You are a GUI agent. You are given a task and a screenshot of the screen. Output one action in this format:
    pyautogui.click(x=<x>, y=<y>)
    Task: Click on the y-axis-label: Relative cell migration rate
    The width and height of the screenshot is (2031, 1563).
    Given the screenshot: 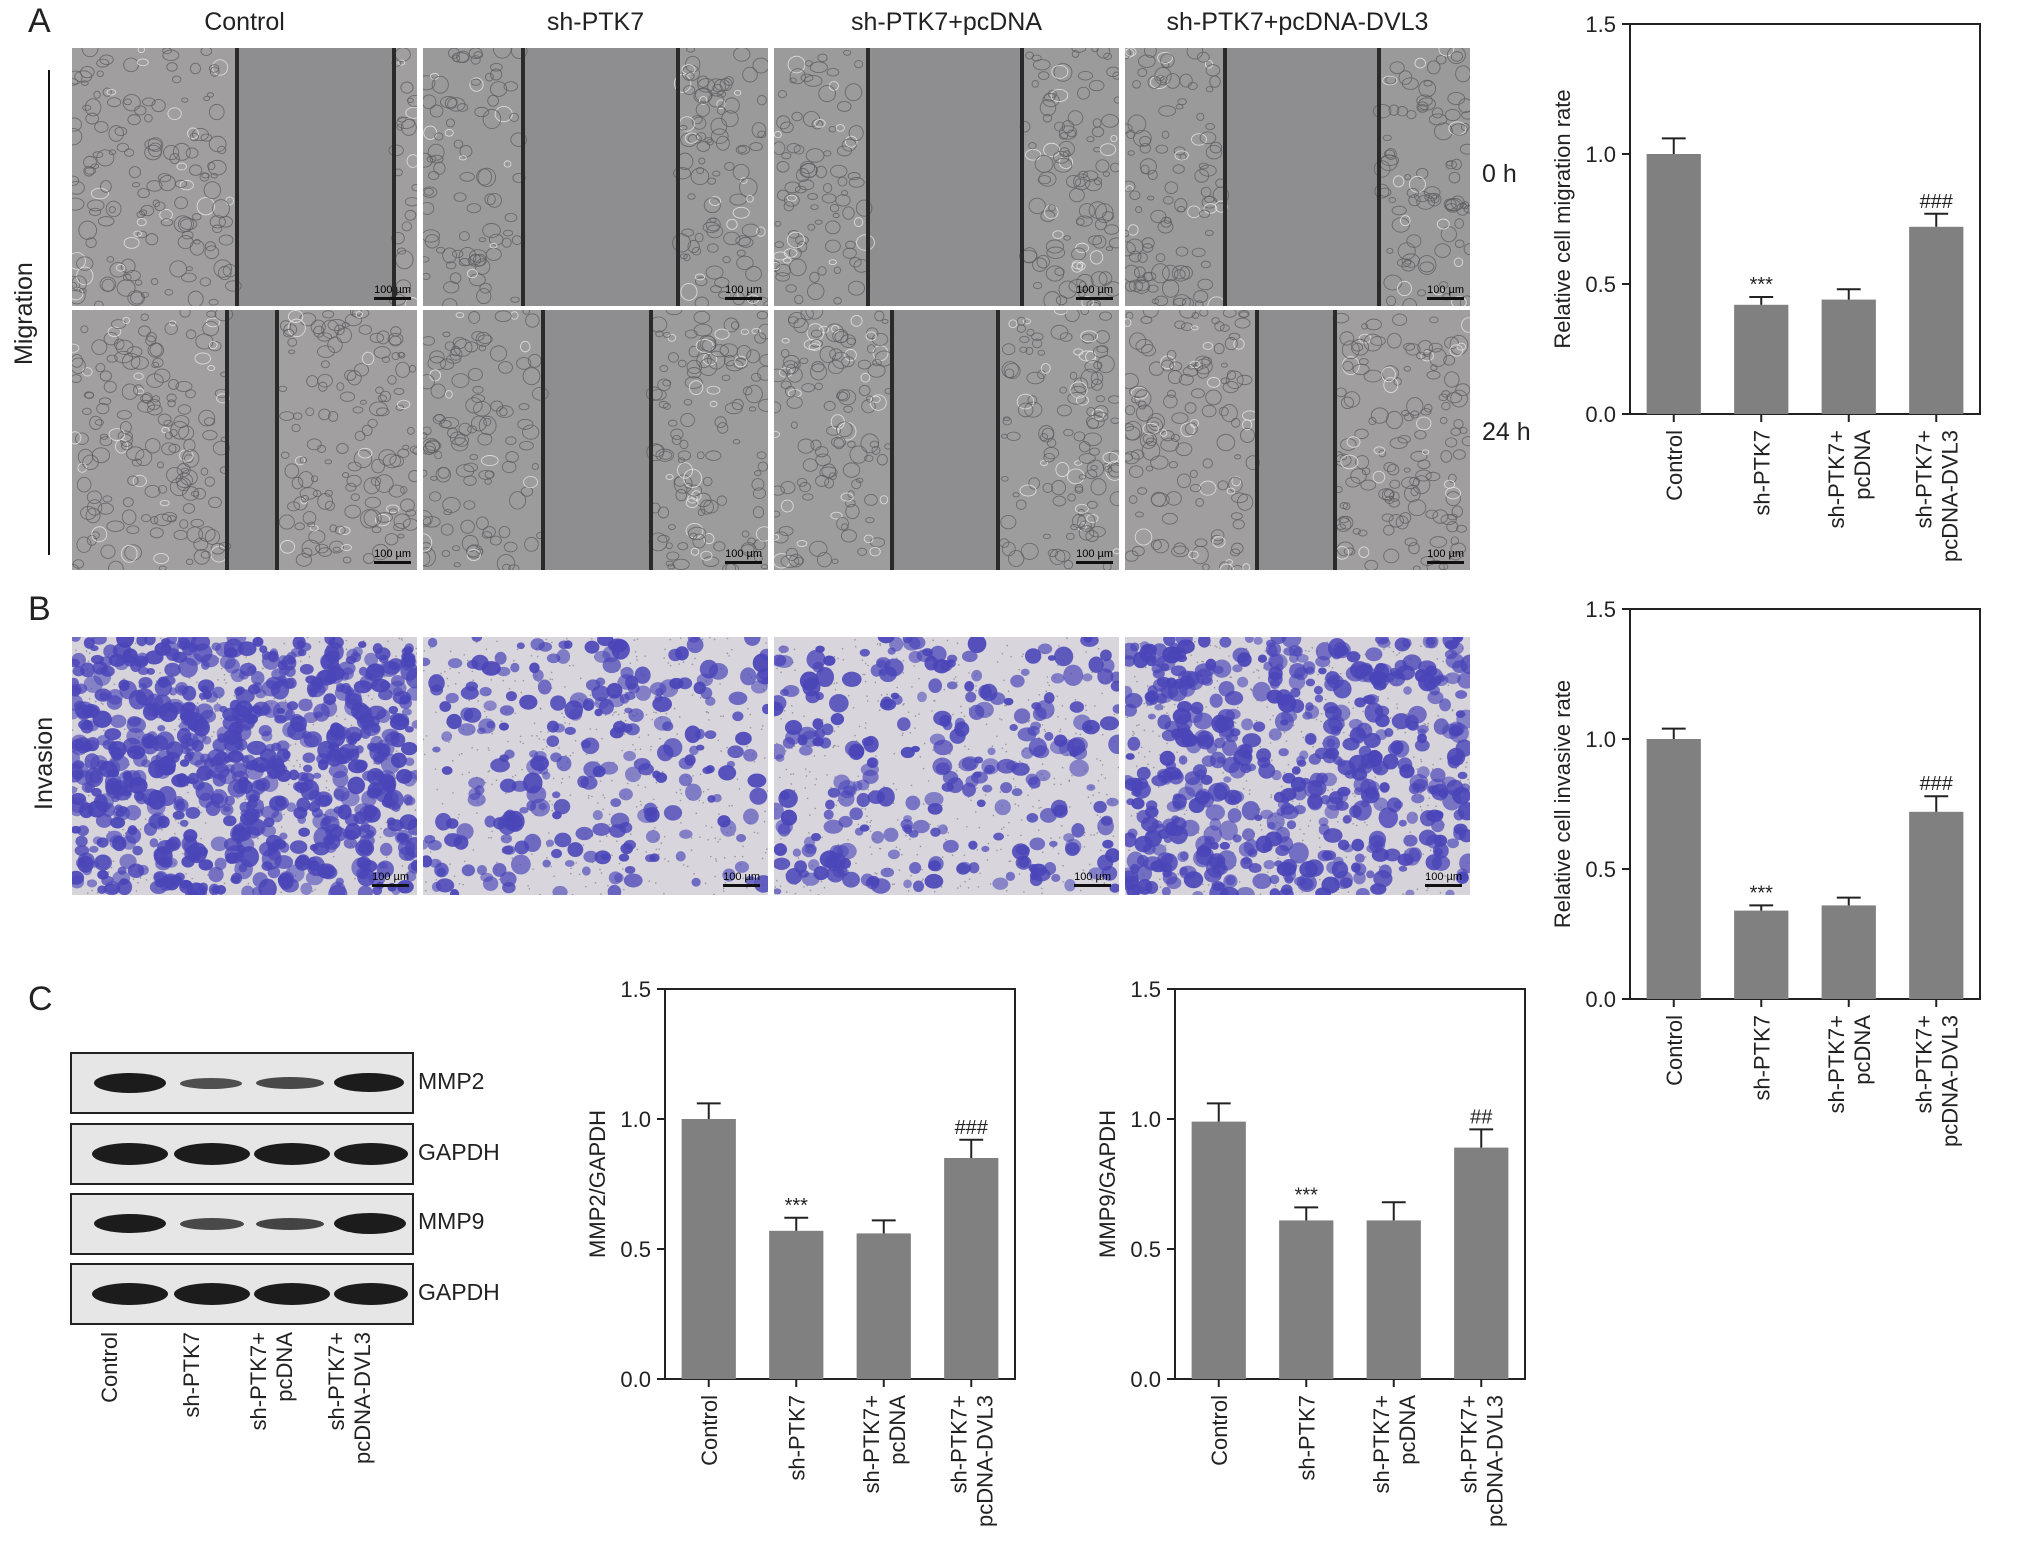 What is the action you would take?
    pyautogui.click(x=1562, y=218)
    